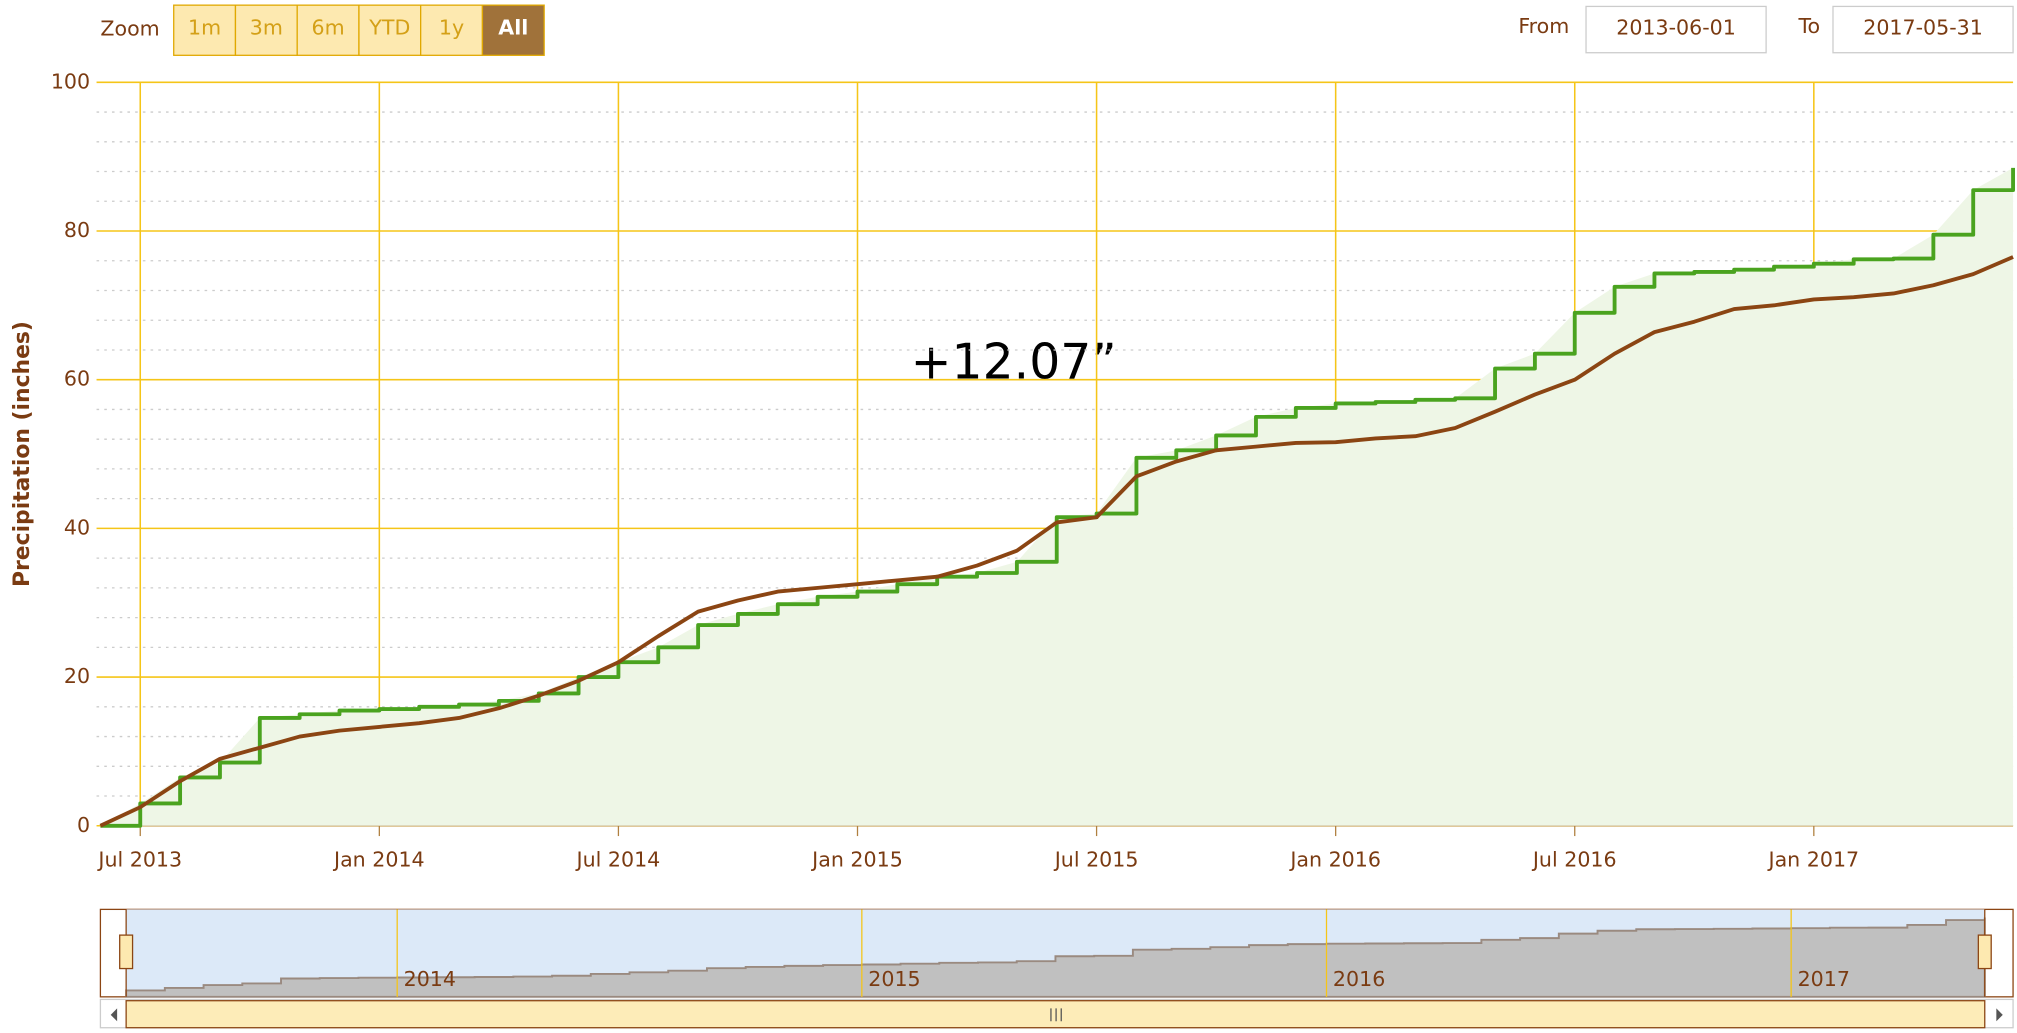  Describe the element at coordinates (856, 860) in the screenshot. I see `x-tick-label: Jan 2015` at that location.